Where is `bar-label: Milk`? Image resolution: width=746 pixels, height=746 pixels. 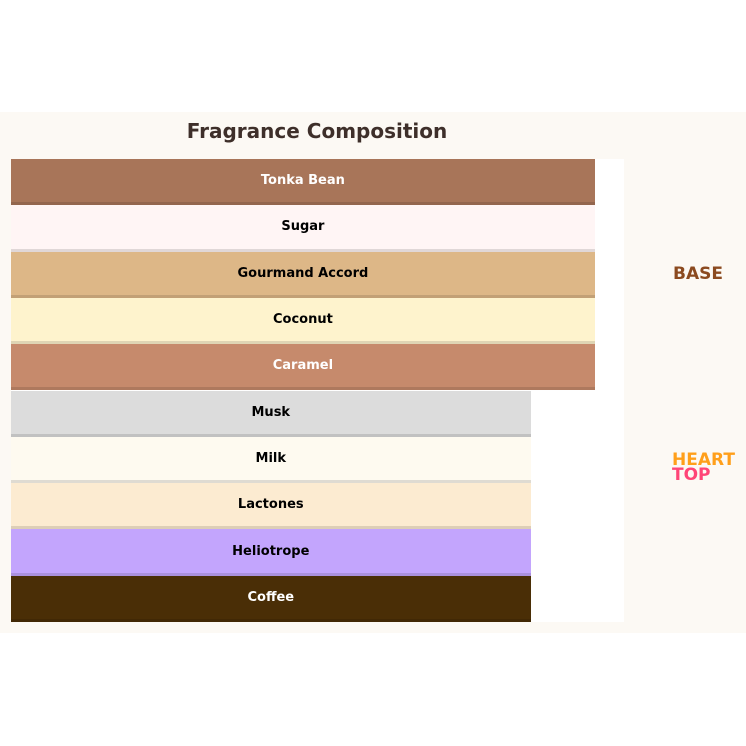
bar-label: Milk is located at coordinates (271, 458).